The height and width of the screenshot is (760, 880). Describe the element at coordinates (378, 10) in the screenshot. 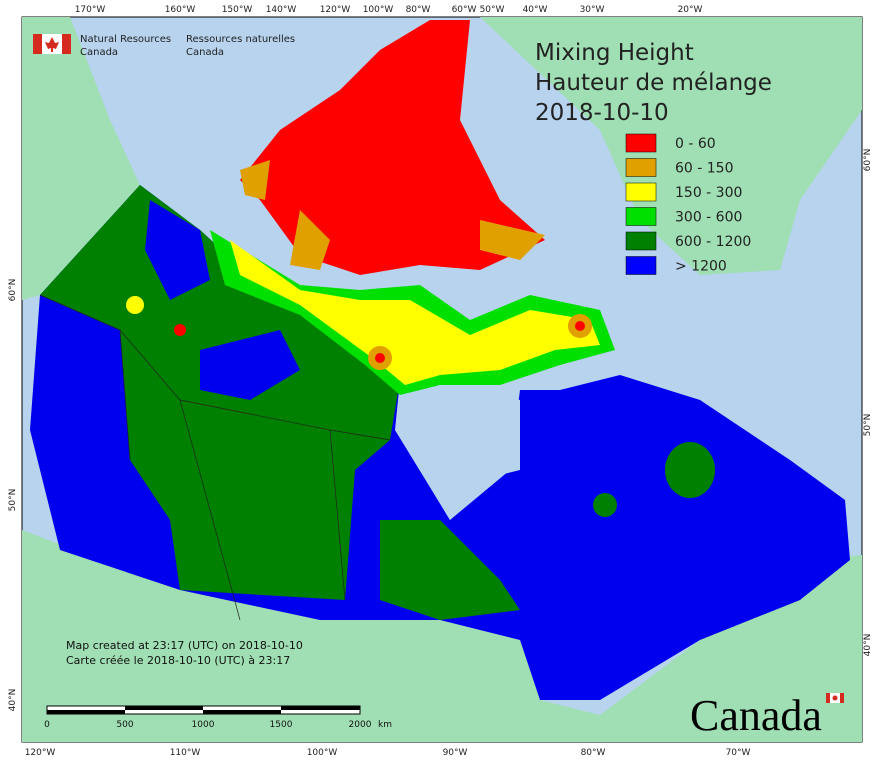

I see `graticule-top: 100°W` at that location.